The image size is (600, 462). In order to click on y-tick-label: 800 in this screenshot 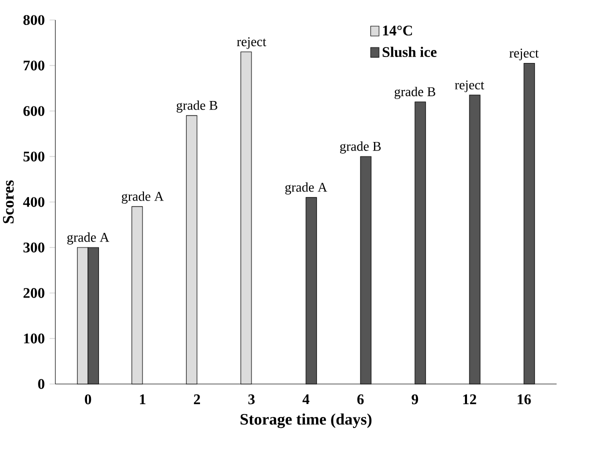, I will do `click(33, 20)`.